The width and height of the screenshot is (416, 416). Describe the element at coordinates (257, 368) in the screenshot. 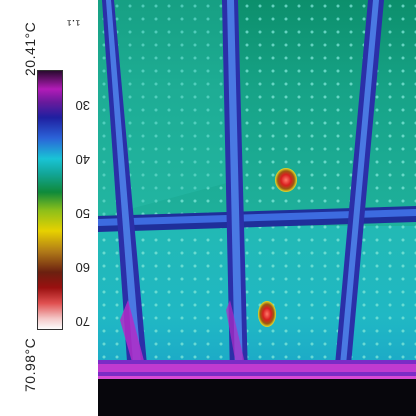

I see `bottom-warm-strip-highlight` at that location.